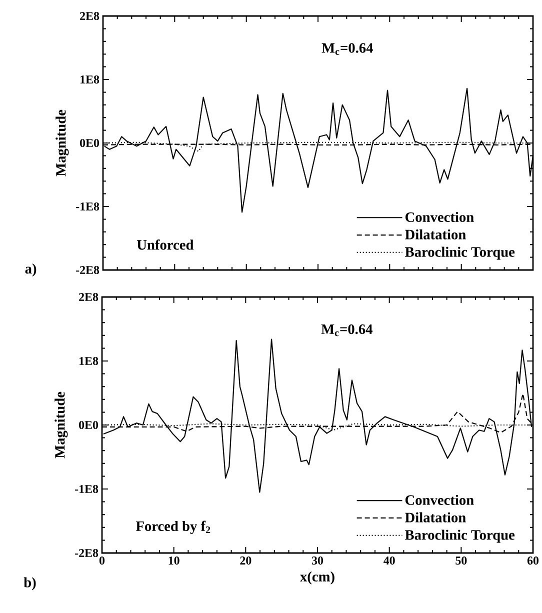  I want to click on text: a), so click(30, 269).